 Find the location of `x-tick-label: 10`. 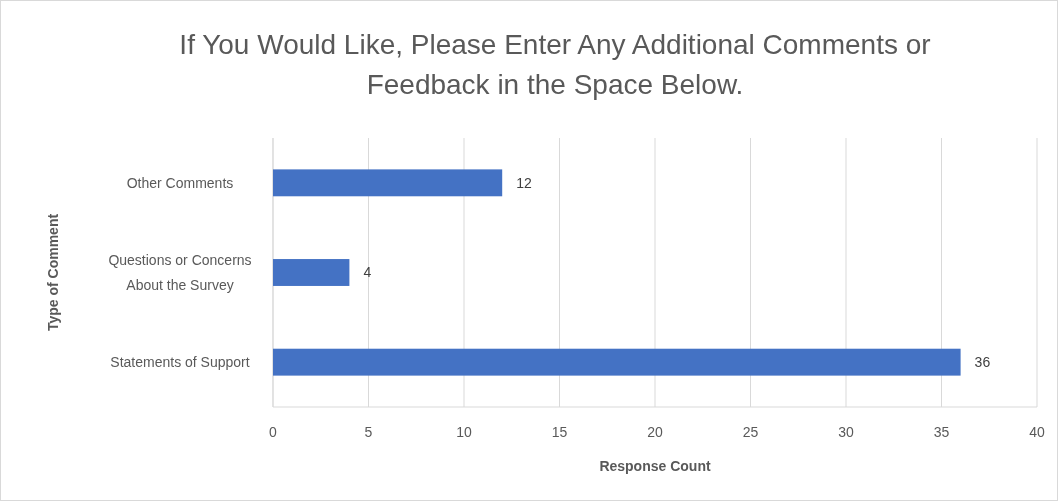

x-tick-label: 10 is located at coordinates (464, 432).